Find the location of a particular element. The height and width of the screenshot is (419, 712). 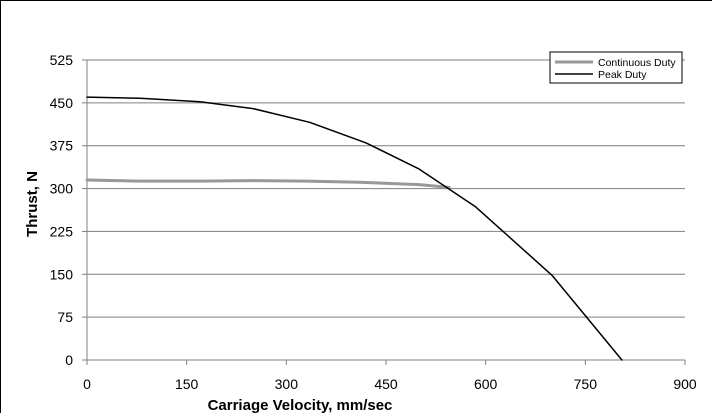

x-axis-title: Carriage Velocity, mm/sec is located at coordinates (300, 405).